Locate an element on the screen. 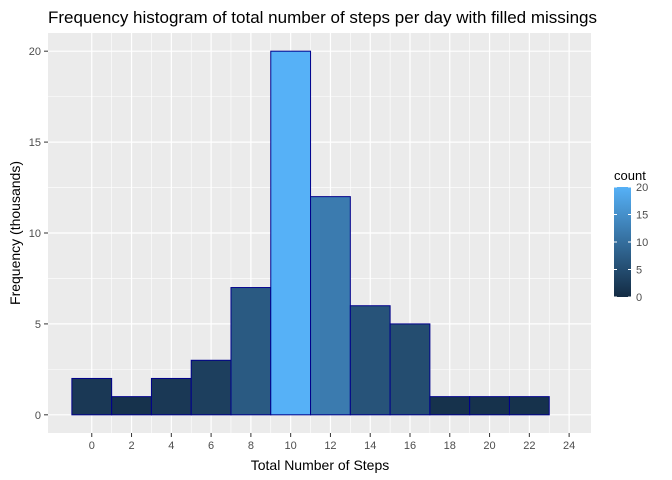  legend-label: 15 is located at coordinates (642, 216).